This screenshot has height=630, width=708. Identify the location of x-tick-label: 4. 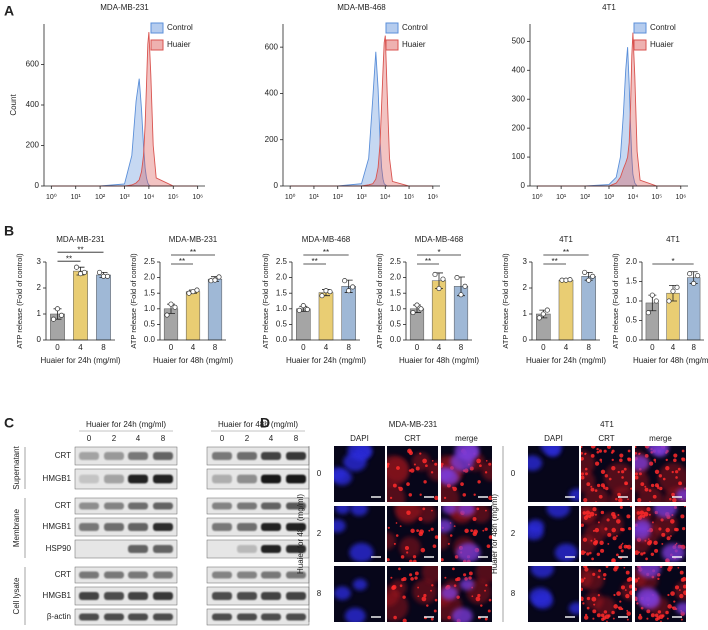
(193, 347).